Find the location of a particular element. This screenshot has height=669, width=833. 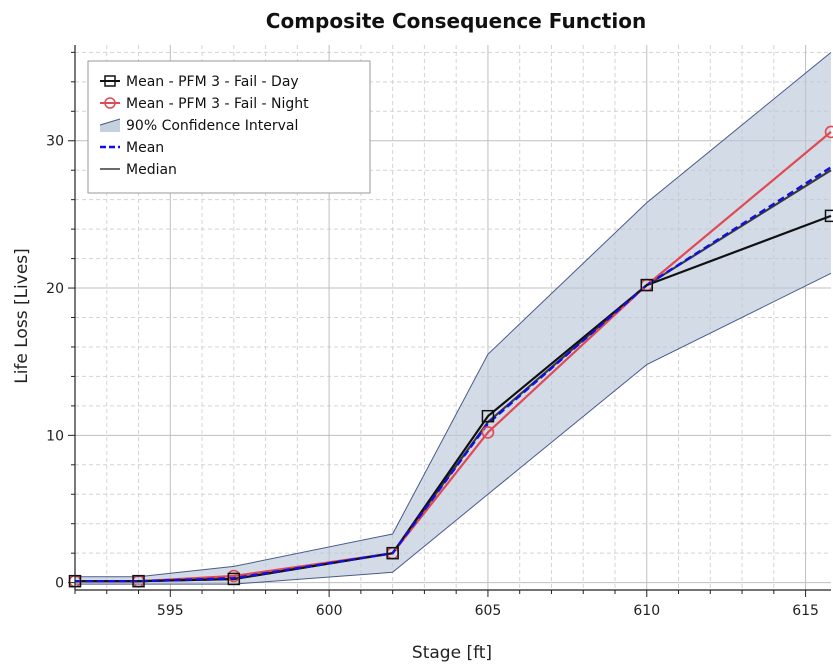

x-tick-label: 595 is located at coordinates (170, 611).